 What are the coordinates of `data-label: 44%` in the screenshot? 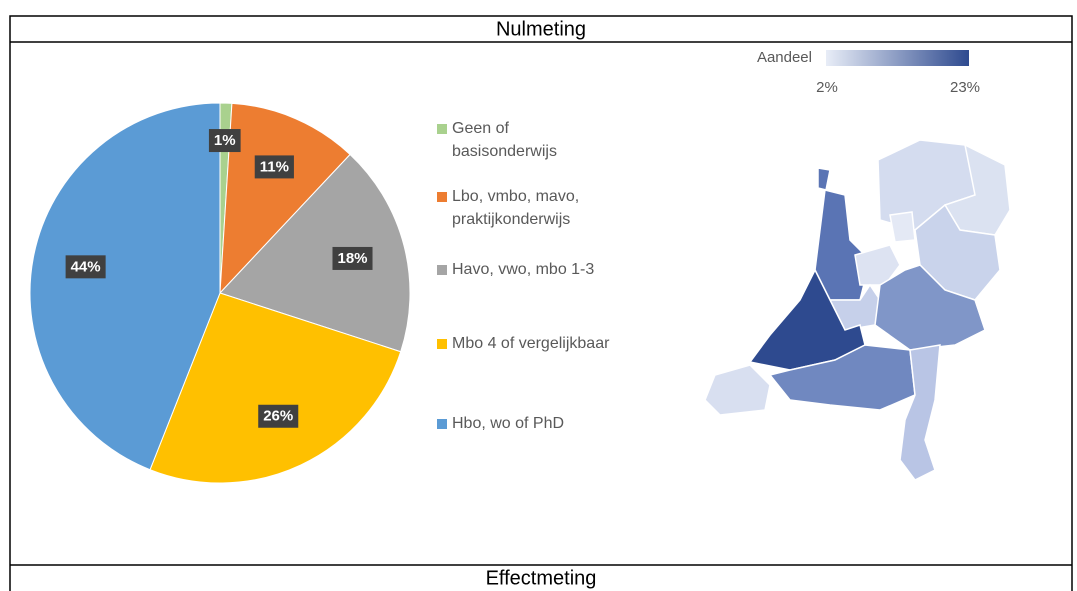 It's located at (85, 267).